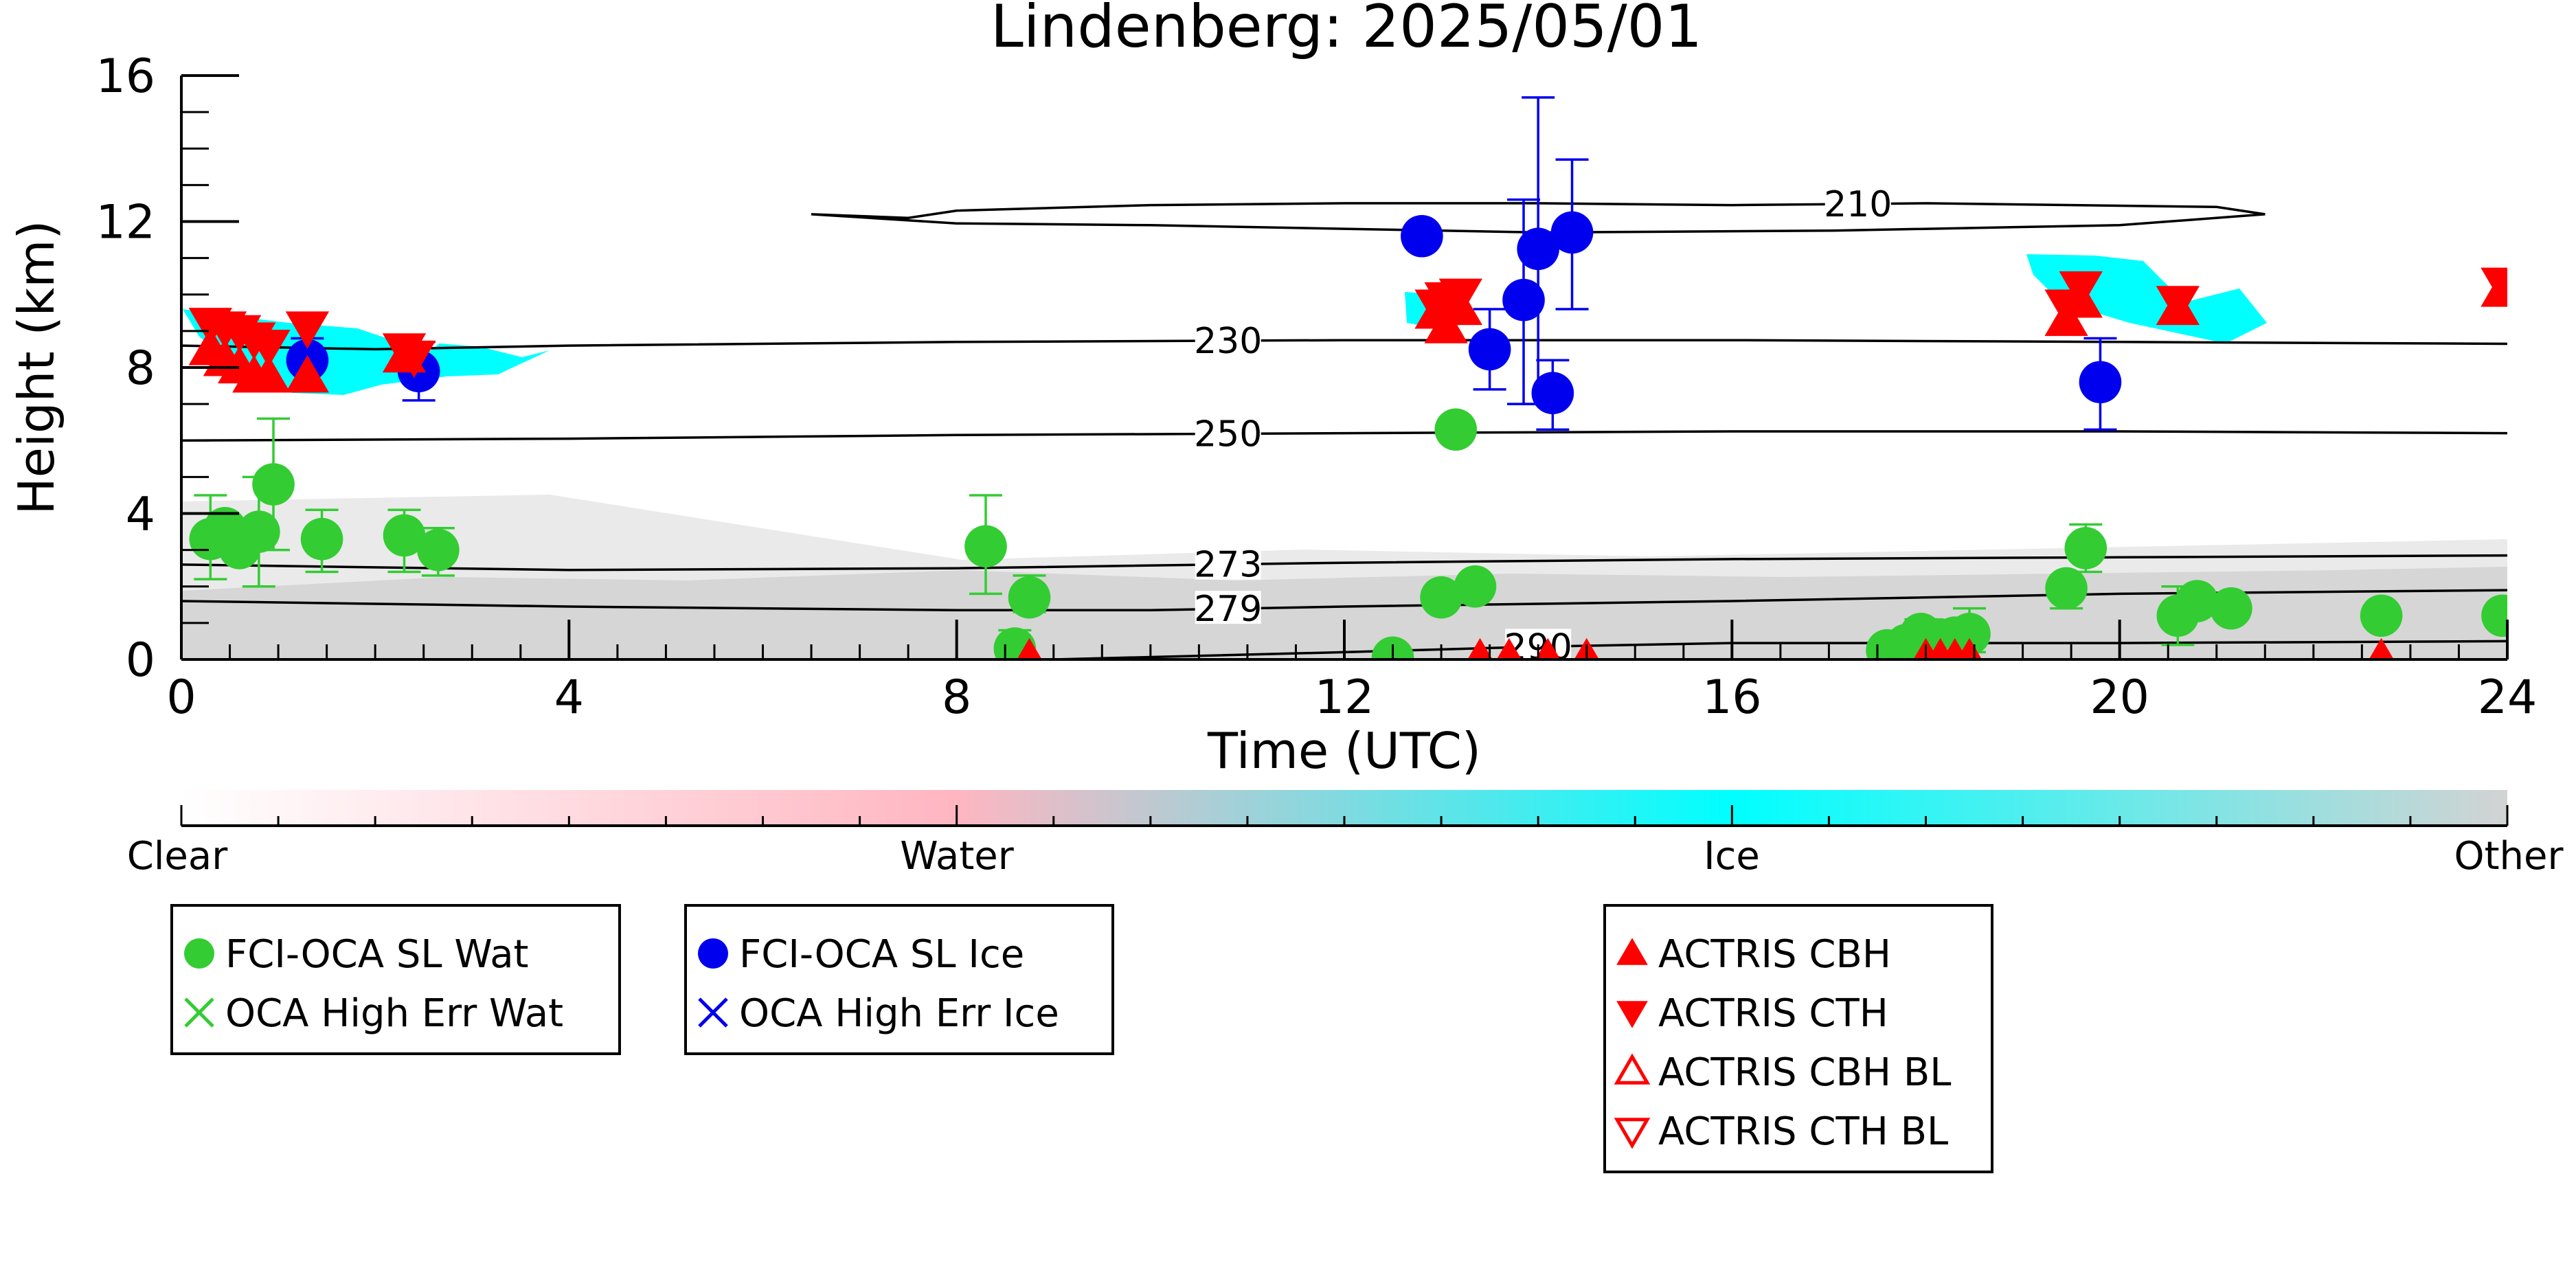 The height and width of the screenshot is (1288, 2576). What do you see at coordinates (881, 954) in the screenshot?
I see `legend-label: FCI-OCA SL Ice` at bounding box center [881, 954].